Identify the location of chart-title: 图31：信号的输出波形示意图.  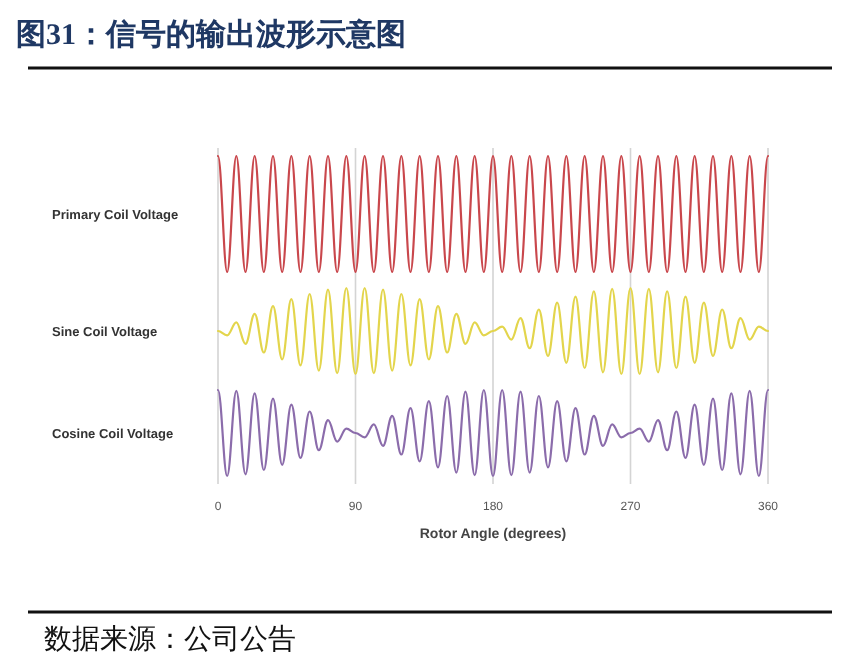
(211, 35).